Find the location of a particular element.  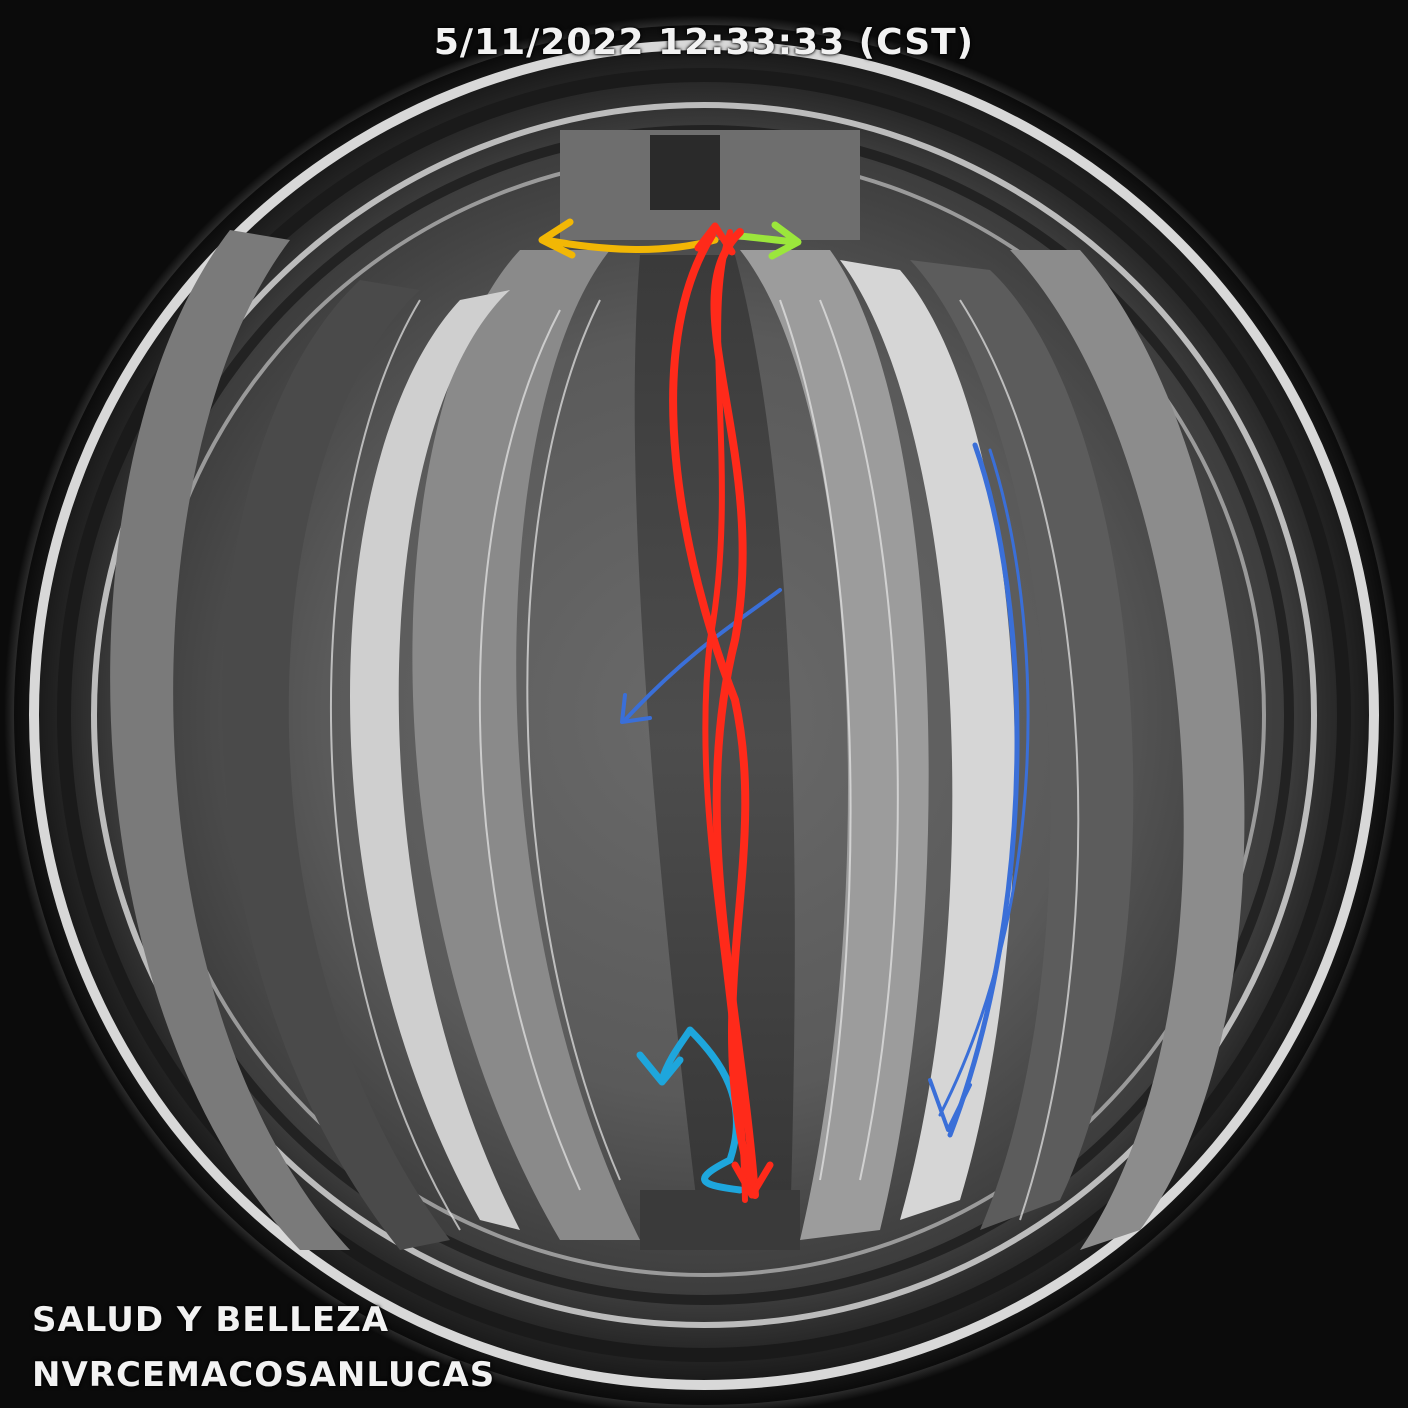

nvr-name-label: NVRCEMACOSANLUCAS is located at coordinates (264, 1375).